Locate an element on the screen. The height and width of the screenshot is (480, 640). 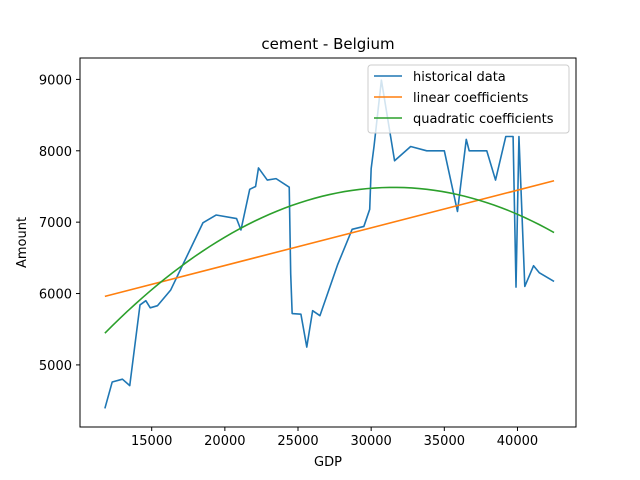
legend-box is located at coordinates (468, 99).